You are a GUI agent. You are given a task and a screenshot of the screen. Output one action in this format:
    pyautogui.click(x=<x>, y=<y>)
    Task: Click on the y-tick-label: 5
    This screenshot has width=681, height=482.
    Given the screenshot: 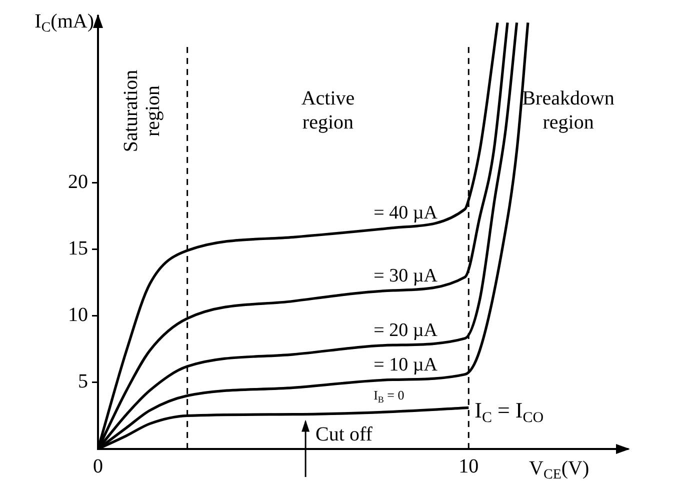 What is the action you would take?
    pyautogui.click(x=83, y=381)
    